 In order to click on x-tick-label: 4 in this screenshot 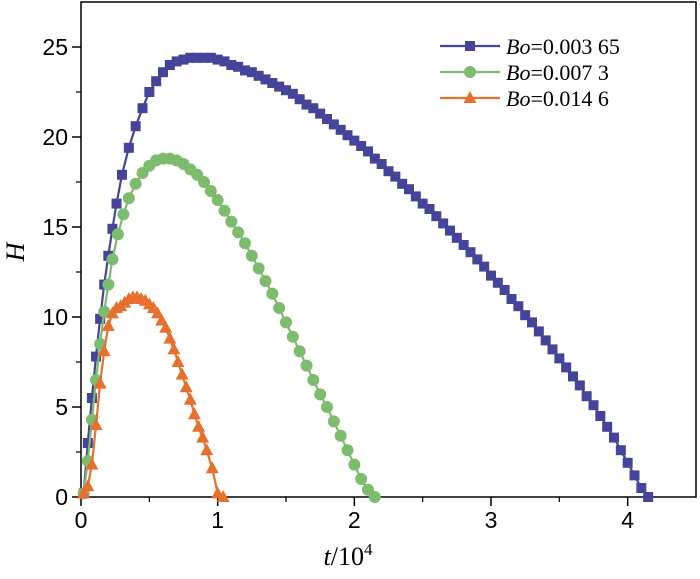, I will do `click(627, 520)`.